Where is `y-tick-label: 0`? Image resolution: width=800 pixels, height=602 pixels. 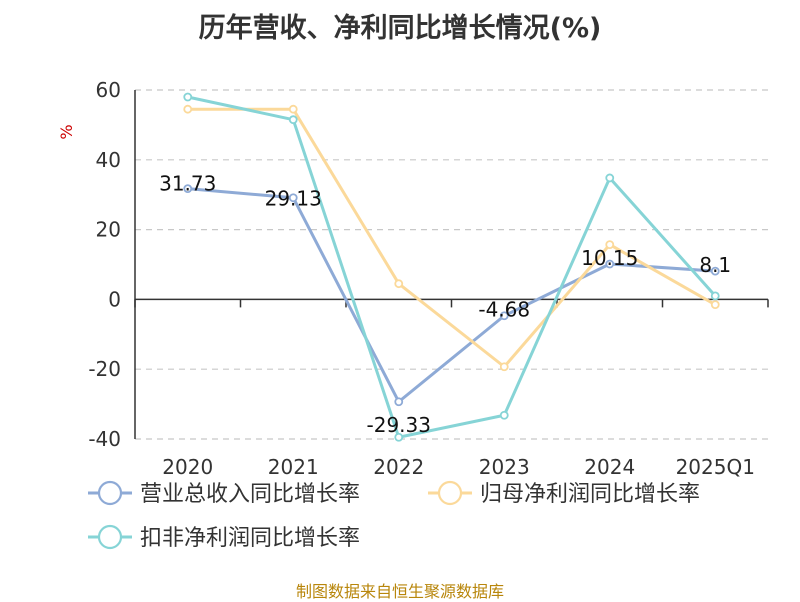
y-tick-label: 0 is located at coordinates (114, 299).